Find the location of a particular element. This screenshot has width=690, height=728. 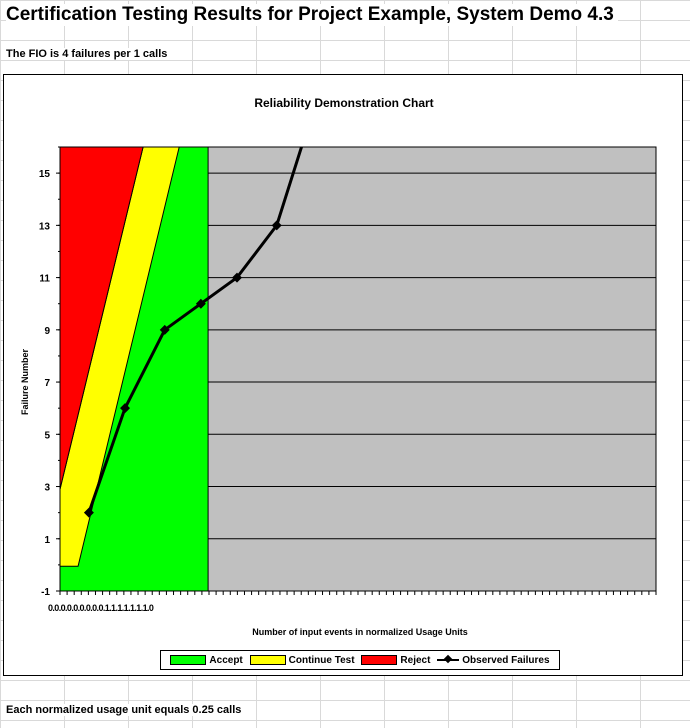

legend-item-observed: Observed Failures is located at coordinates (493, 660).